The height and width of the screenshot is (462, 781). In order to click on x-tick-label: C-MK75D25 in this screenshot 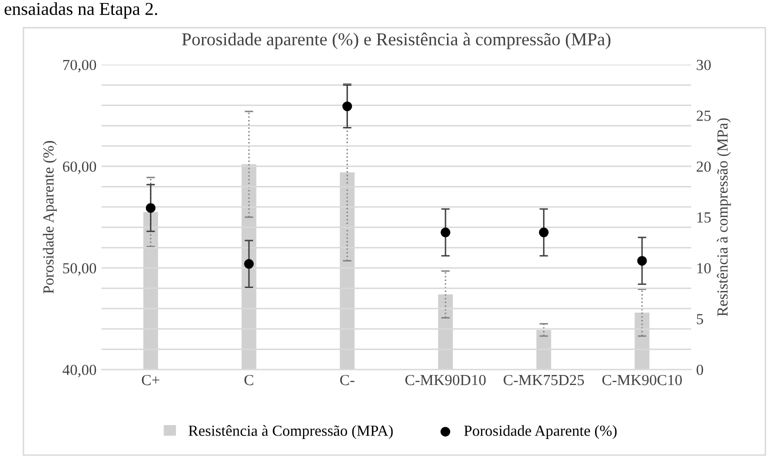, I will do `click(544, 380)`.